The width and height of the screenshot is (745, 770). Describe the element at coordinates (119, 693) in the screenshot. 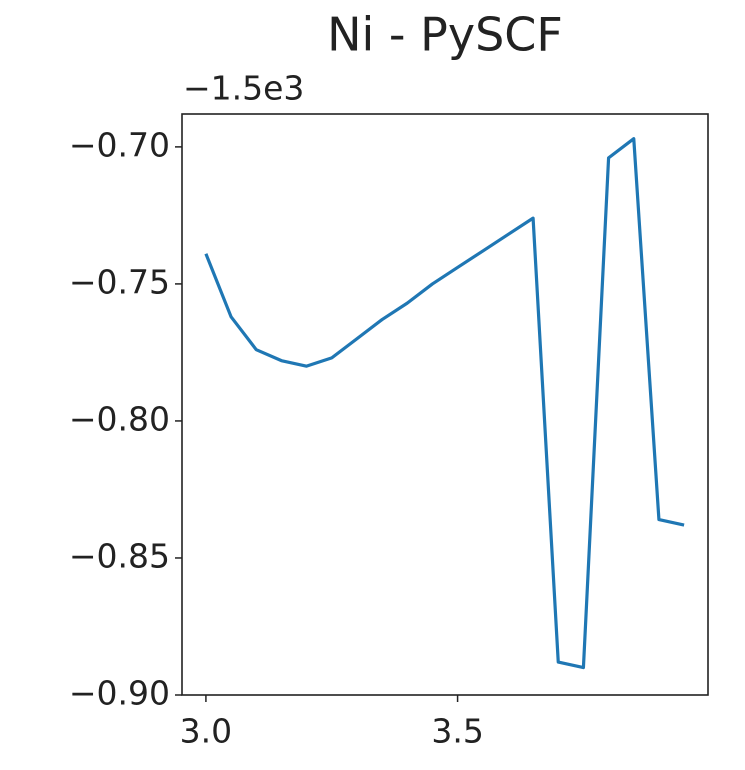

I see `y-tick-label: −0.90` at that location.